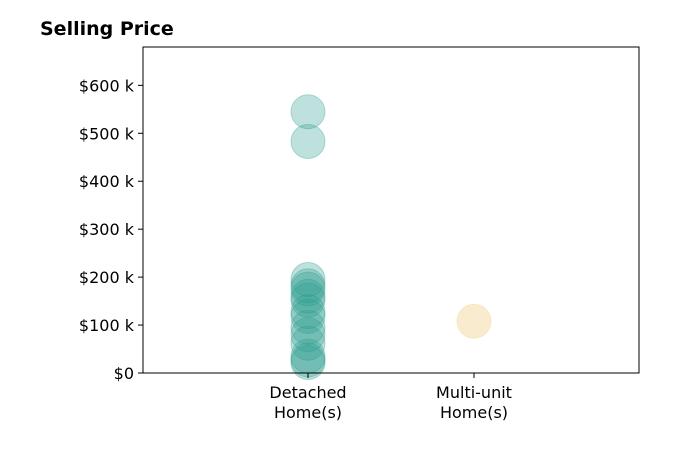 Image resolution: width=679 pixels, height=462 pixels. What do you see at coordinates (124, 373) in the screenshot?
I see `y-tick-label: $0` at bounding box center [124, 373].